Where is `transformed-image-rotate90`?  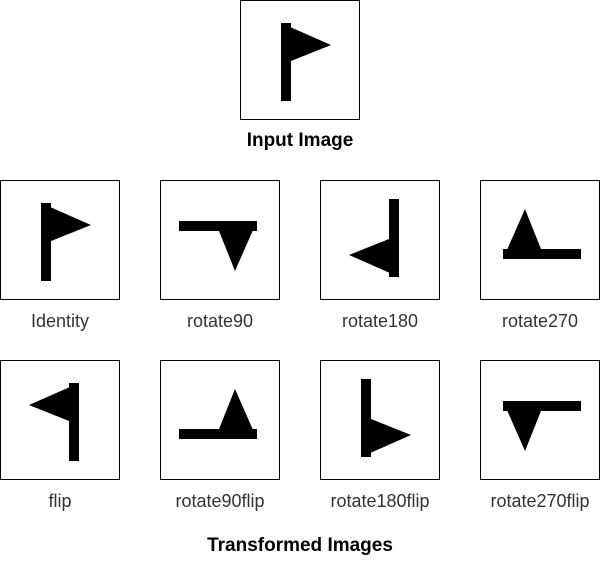 transformed-image-rotate90 is located at coordinates (220, 240).